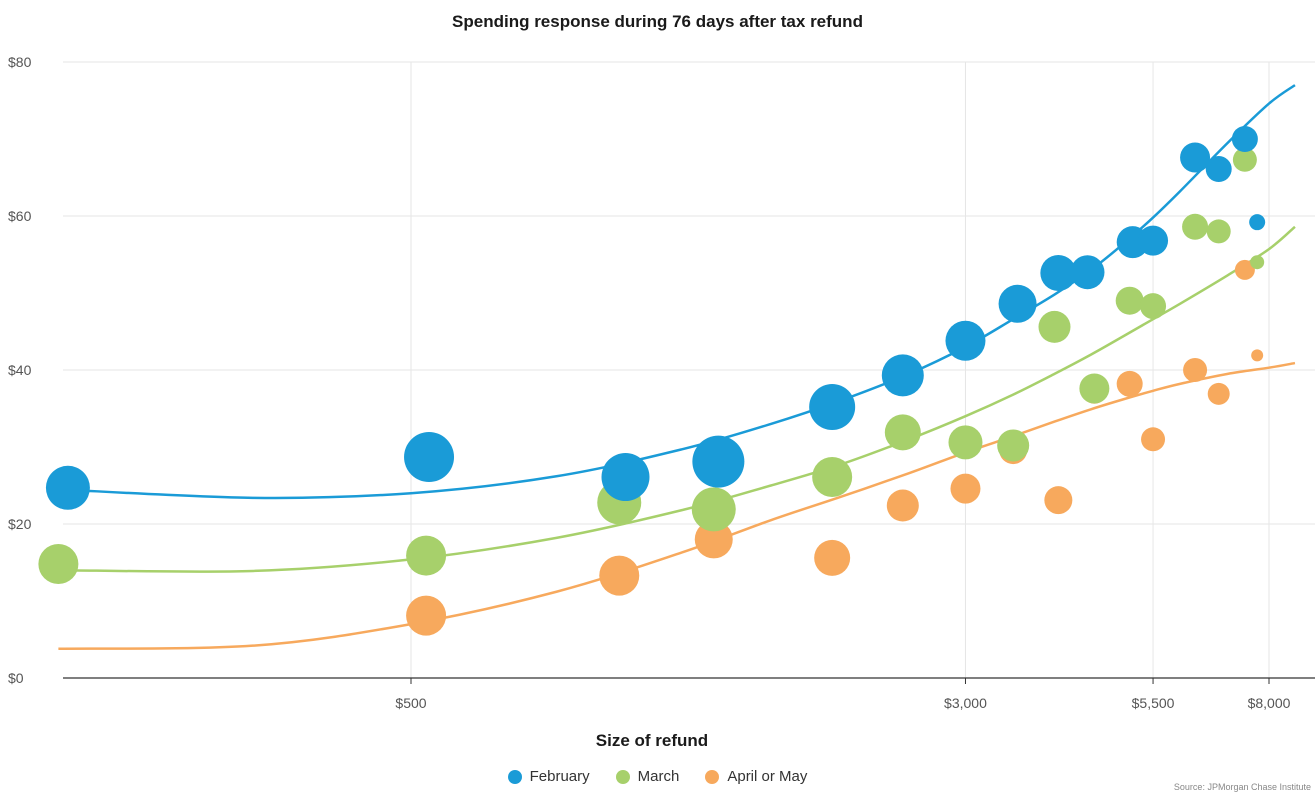  I want to click on y-tick-label: $20, so click(20, 524).